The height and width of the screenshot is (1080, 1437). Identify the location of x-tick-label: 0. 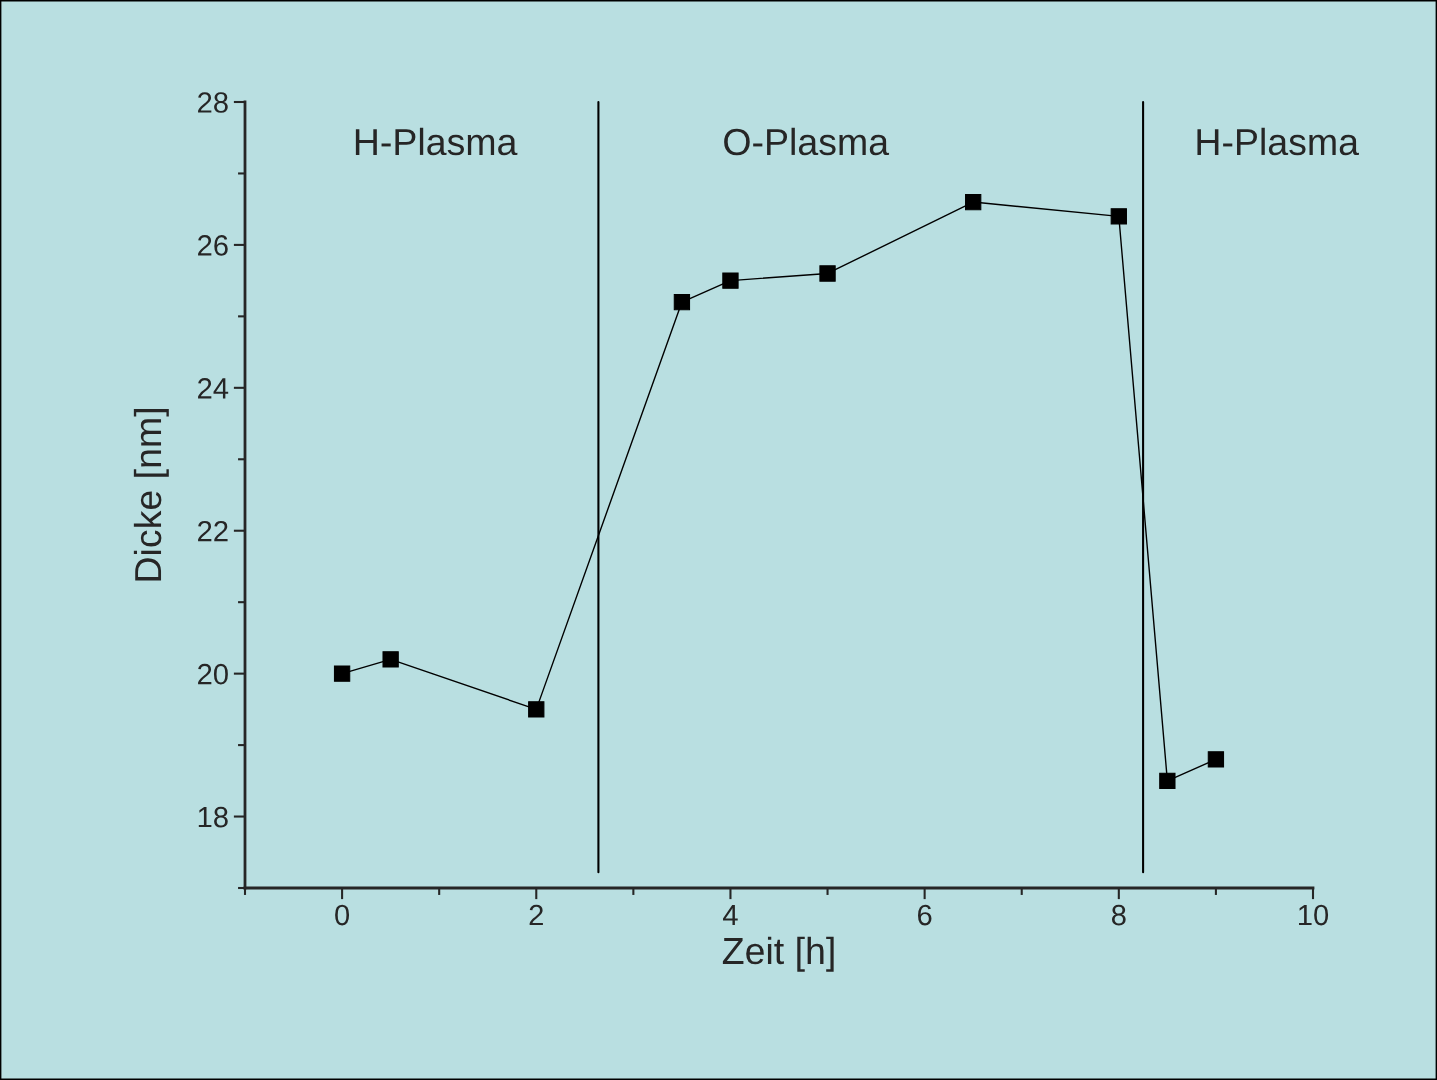
(342, 915).